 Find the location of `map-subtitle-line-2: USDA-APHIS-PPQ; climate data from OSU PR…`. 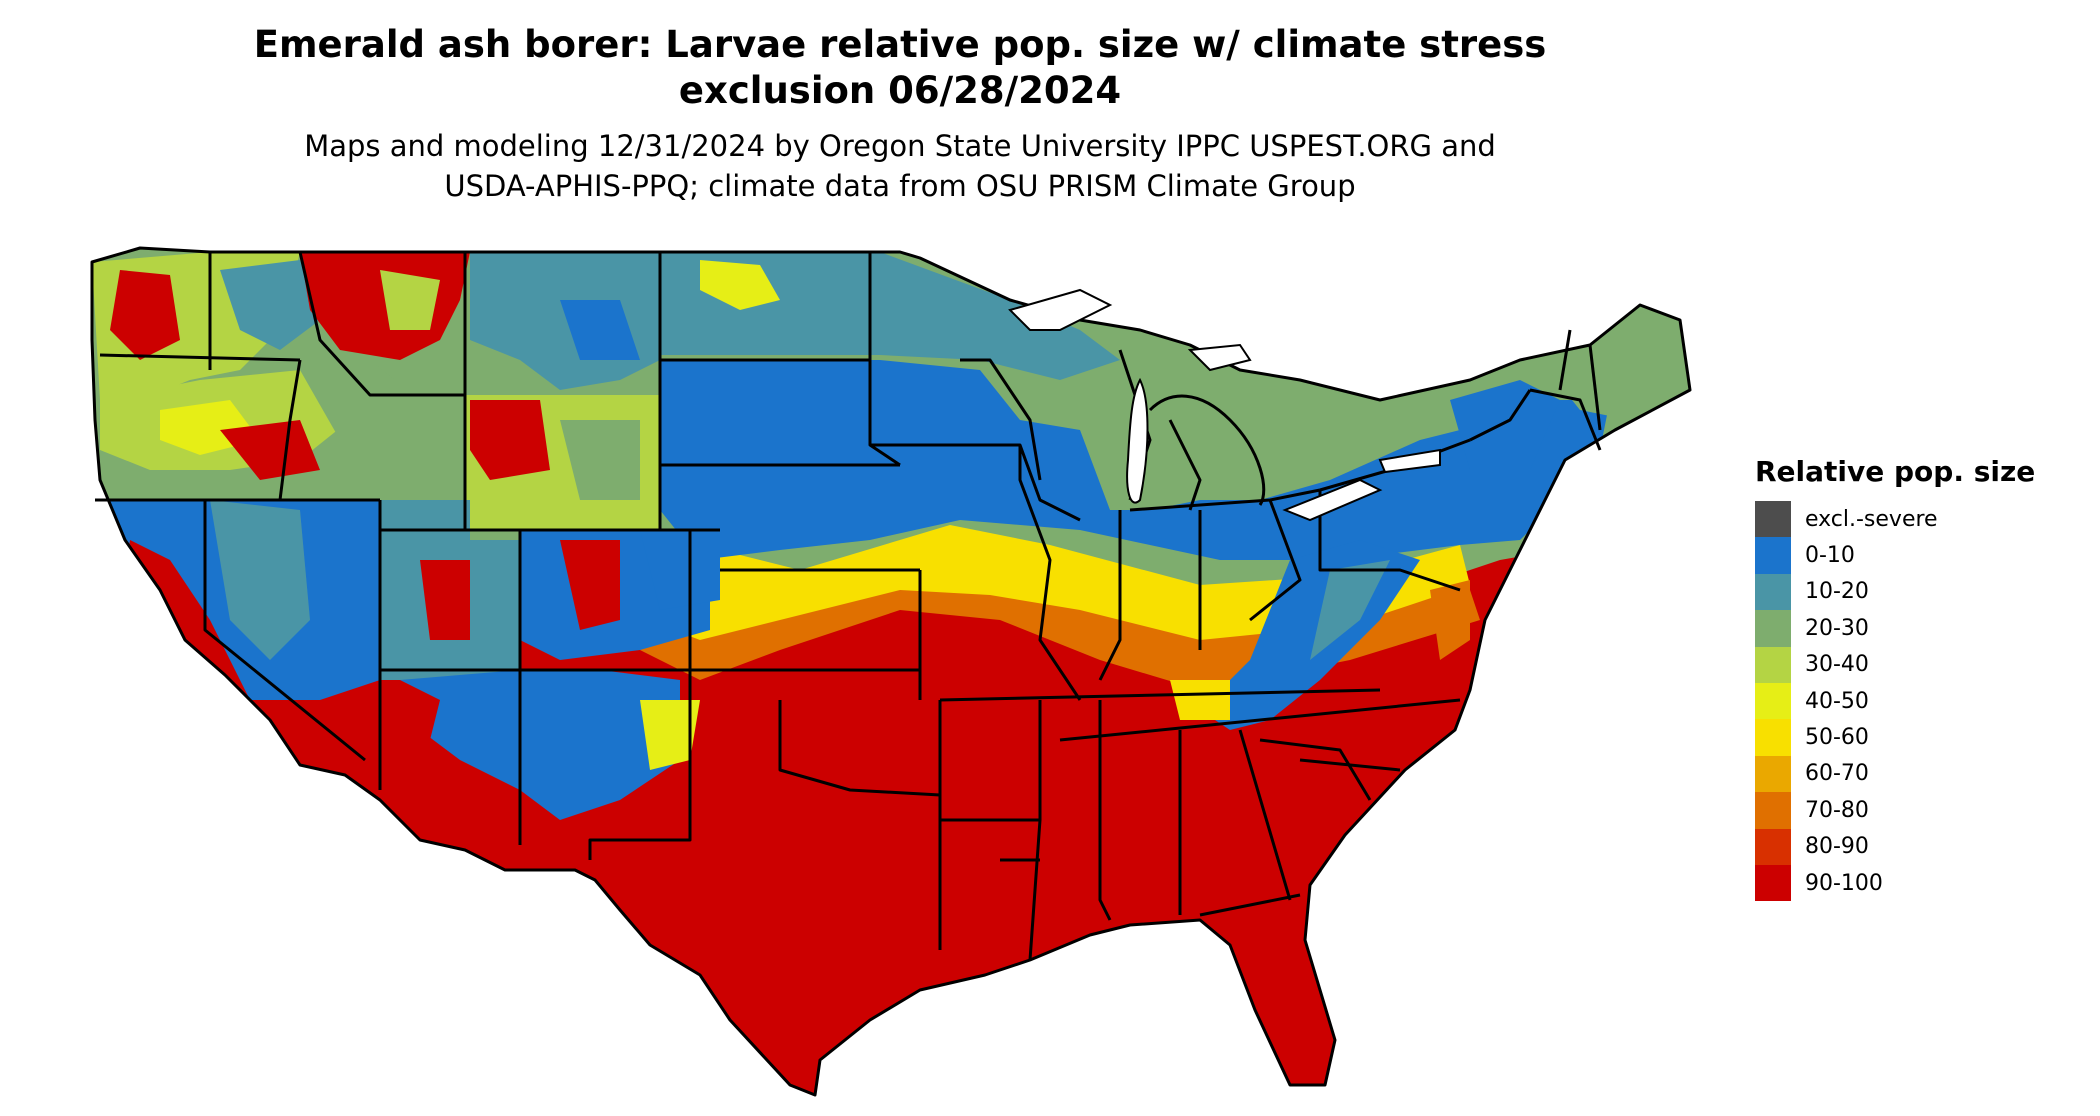

map-subtitle-line-2: USDA-APHIS-PPQ; climate data from OSU PR… is located at coordinates (900, 186).